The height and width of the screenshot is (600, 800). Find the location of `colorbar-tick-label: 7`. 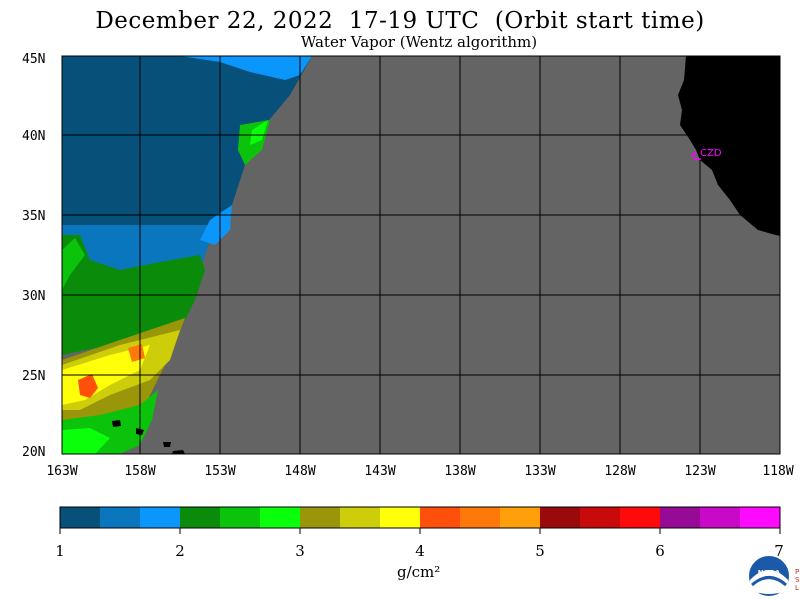

colorbar-tick-label: 7 is located at coordinates (779, 551).